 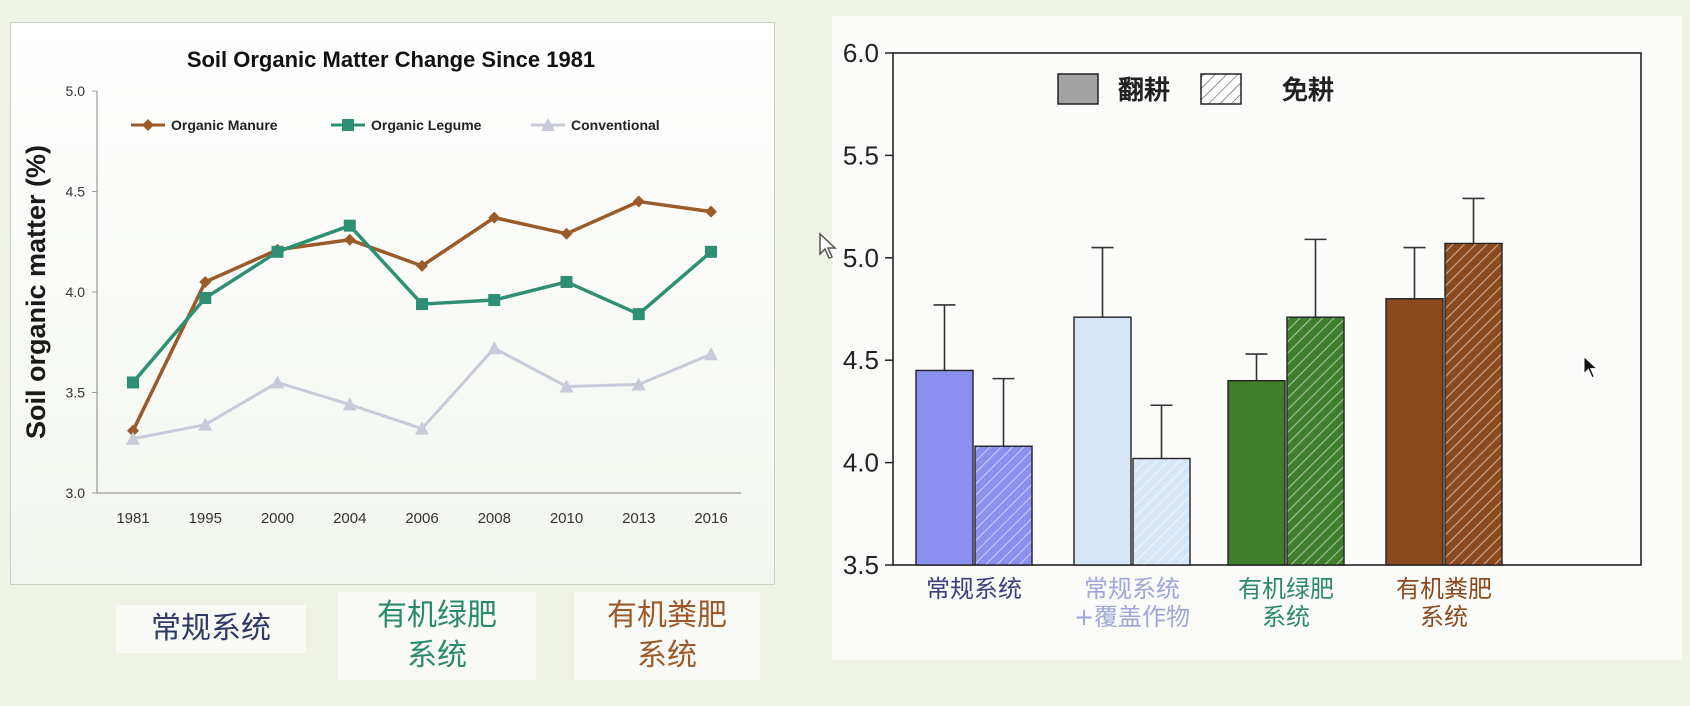 What do you see at coordinates (1286, 603) in the screenshot?
I see `category-label: 有机绿肥系统` at bounding box center [1286, 603].